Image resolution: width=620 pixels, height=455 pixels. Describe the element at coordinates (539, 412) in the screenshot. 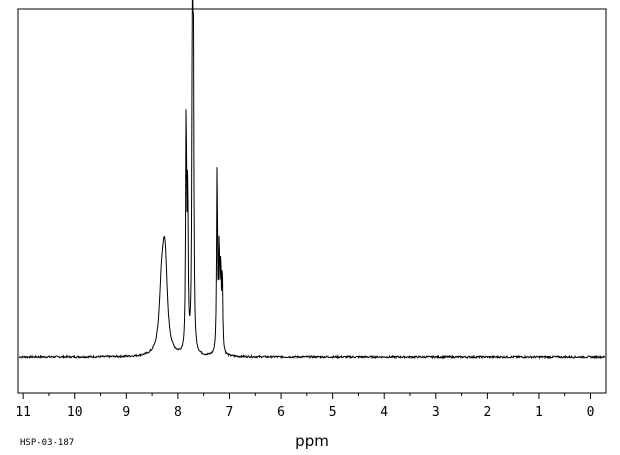

I see `tick-label-1: 1` at that location.